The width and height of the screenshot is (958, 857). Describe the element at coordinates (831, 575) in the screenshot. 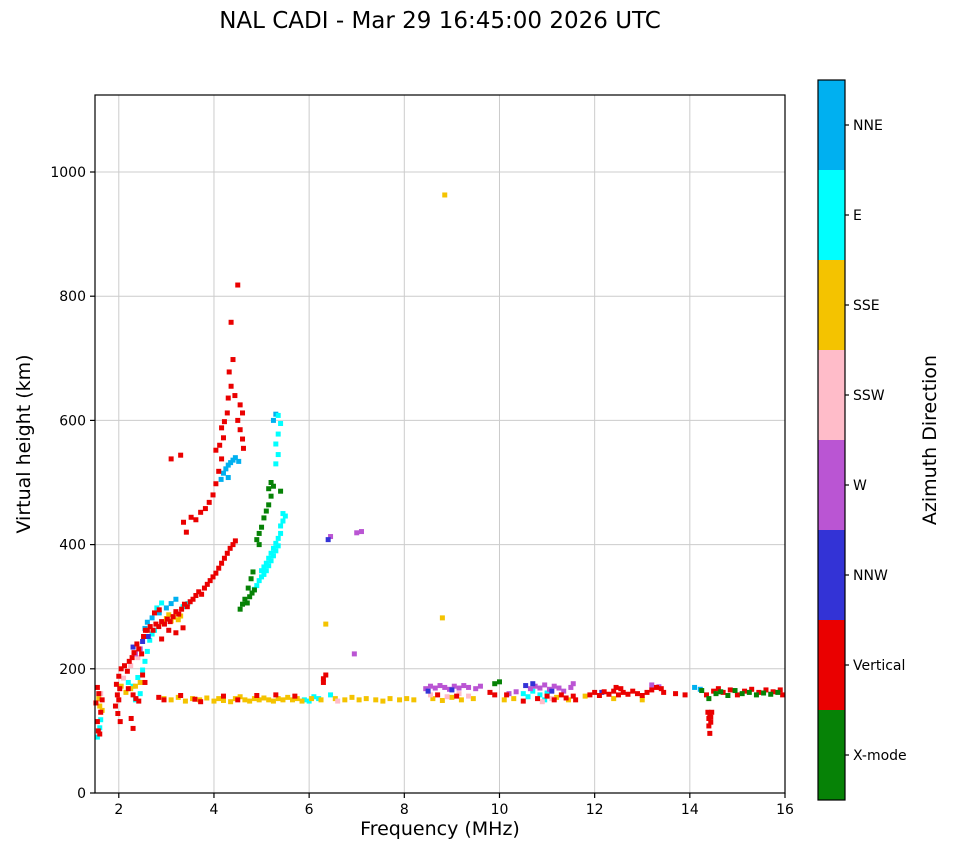

I see `colorbar-segment-nnw` at that location.